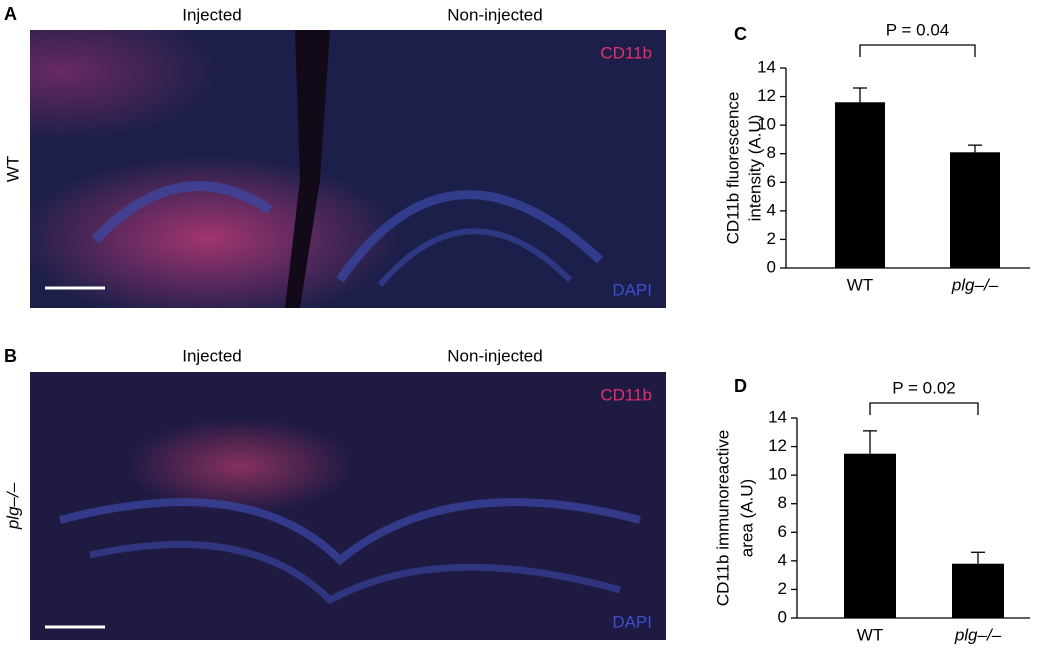 This screenshot has width=1050, height=648. Describe the element at coordinates (12, 169) in the screenshot. I see `genotype-label: WT` at that location.